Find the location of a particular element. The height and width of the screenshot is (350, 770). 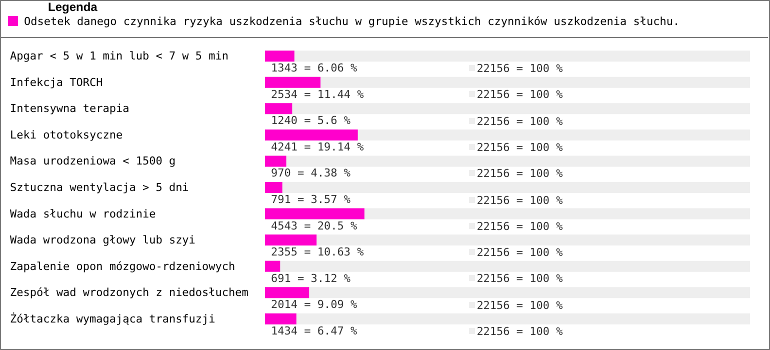

data-label: 1240 = 5.6 % is located at coordinates (311, 121).